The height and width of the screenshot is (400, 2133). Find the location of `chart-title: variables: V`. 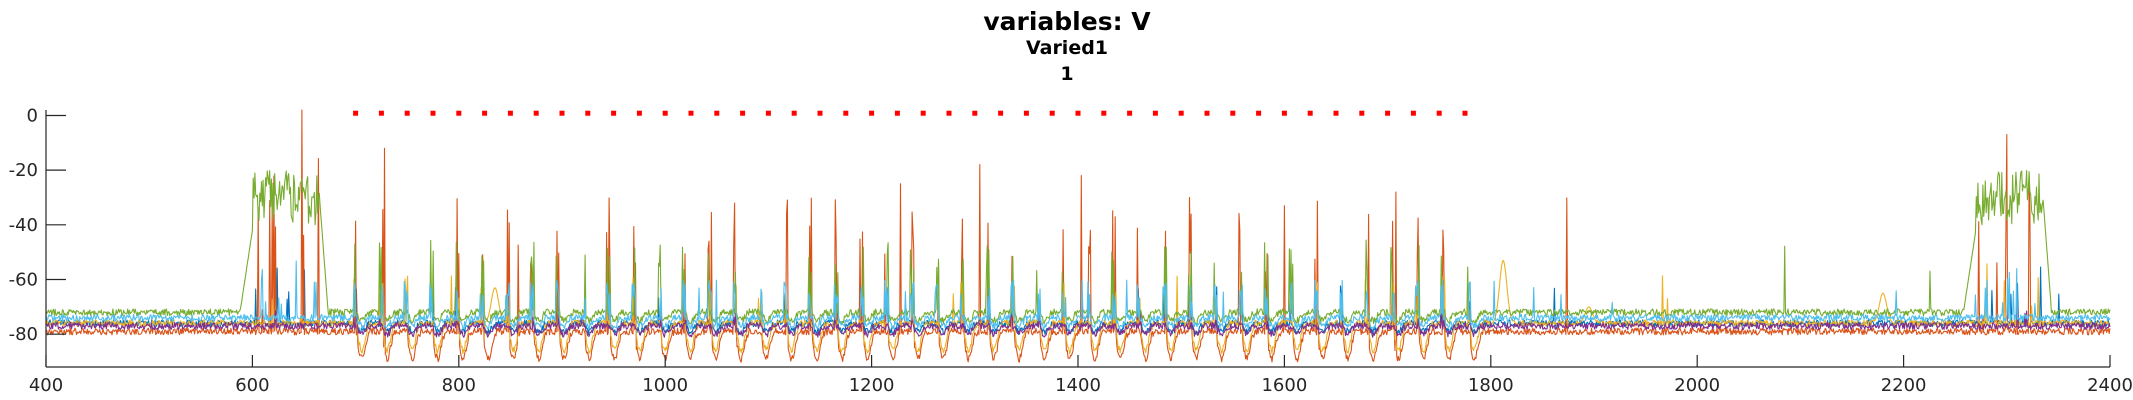

chart-title: variables: V is located at coordinates (1067, 21).